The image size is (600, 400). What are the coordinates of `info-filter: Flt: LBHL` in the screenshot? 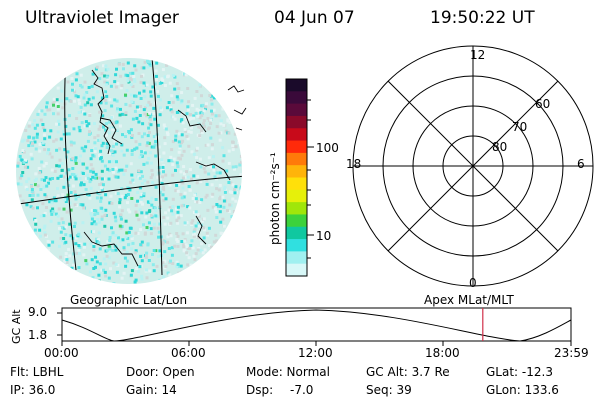 It's located at (37, 372).